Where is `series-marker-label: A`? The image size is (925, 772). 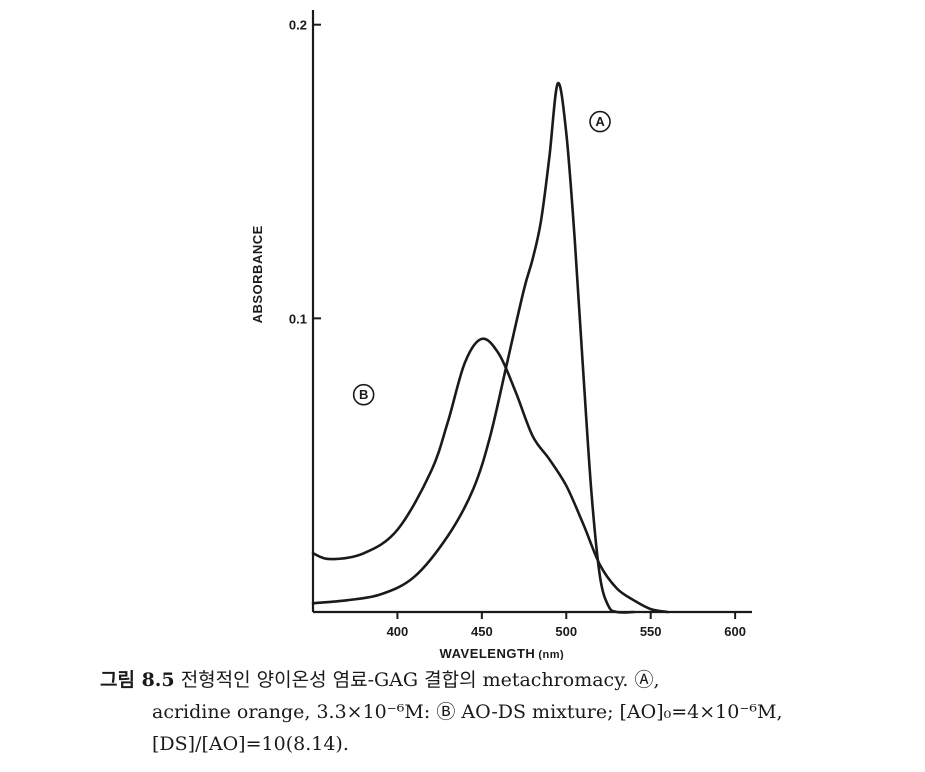 series-marker-label: A is located at coordinates (600, 121).